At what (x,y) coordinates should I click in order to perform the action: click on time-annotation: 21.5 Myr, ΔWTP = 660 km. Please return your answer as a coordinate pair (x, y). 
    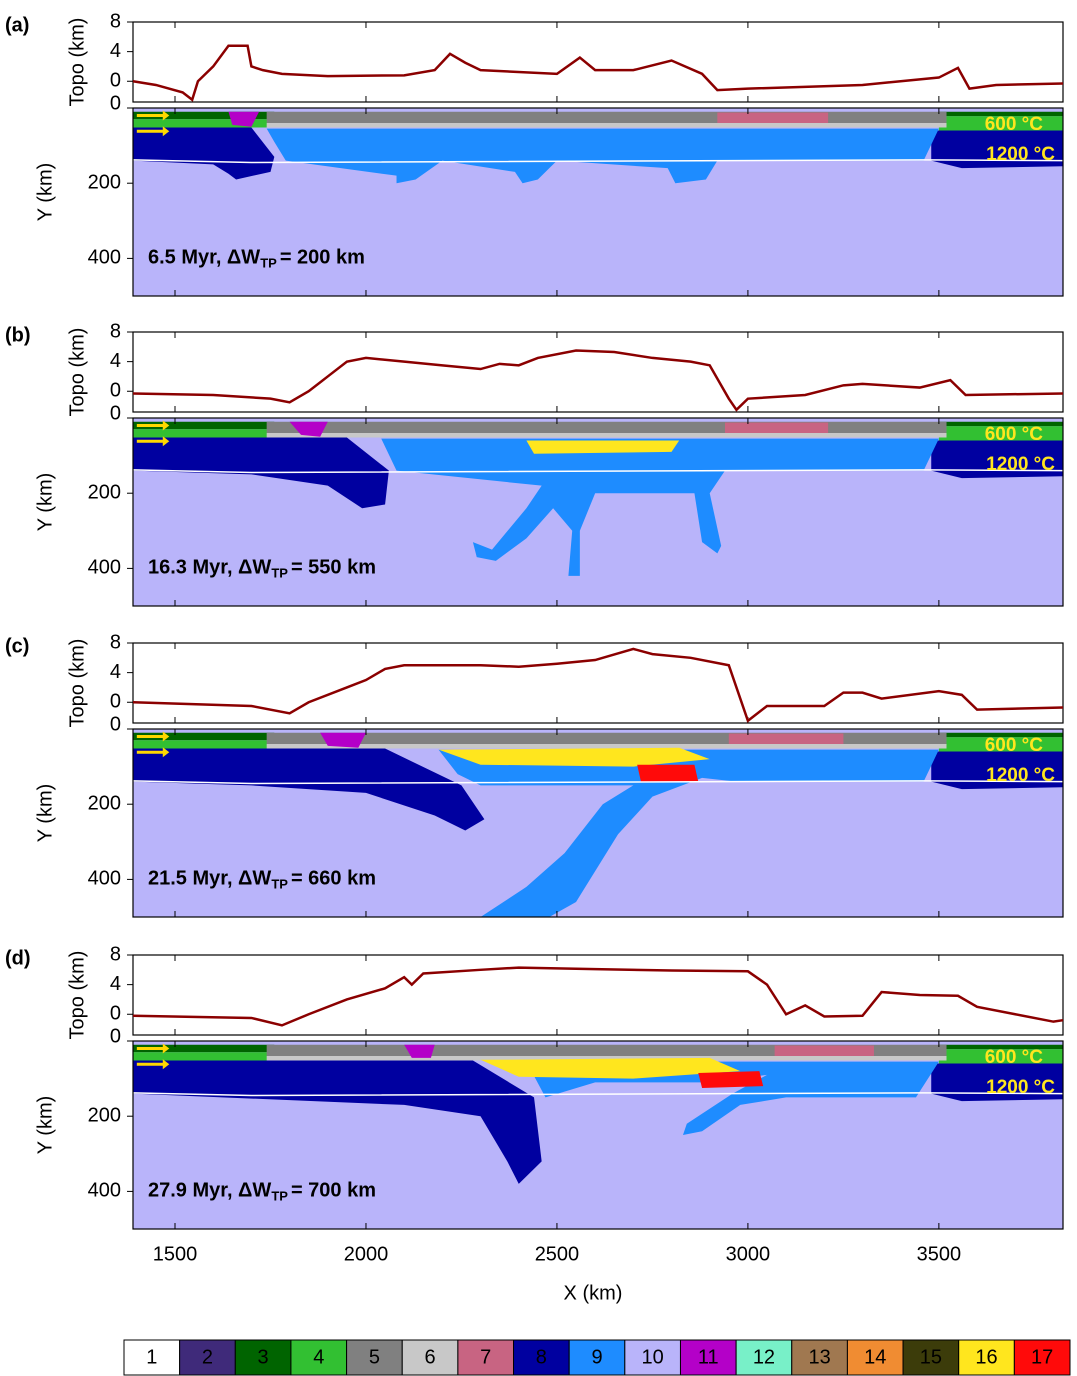
    Looking at the image, I should click on (262, 880).